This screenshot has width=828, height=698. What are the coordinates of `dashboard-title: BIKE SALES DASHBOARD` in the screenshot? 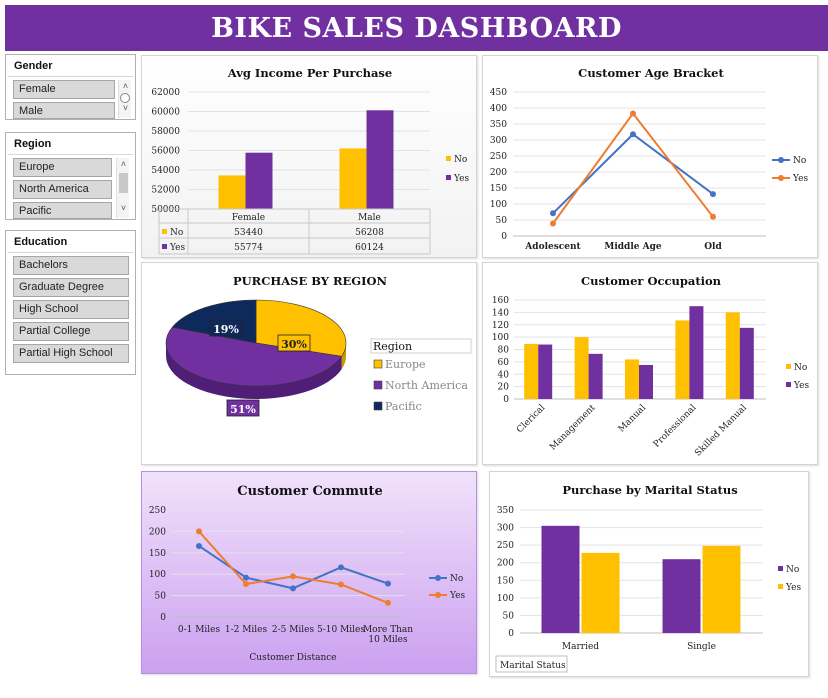 It's located at (416, 28).